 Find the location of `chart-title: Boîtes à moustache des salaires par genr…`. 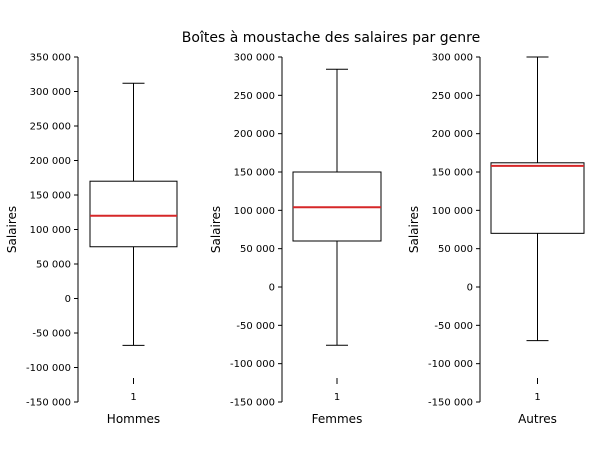

chart-title: Boîtes à moustache des salaires par genr… is located at coordinates (331, 38).